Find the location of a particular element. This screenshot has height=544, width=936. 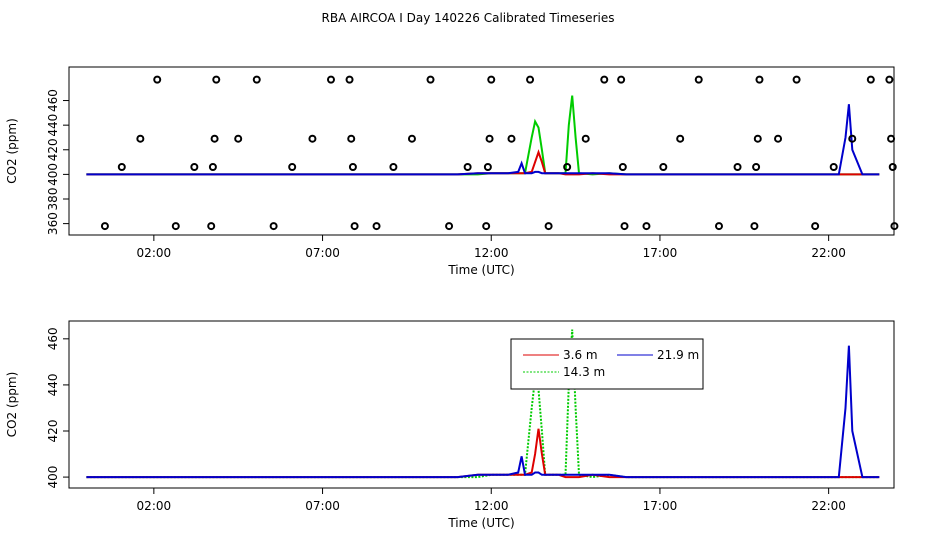

series-line-21-9-mm is located at coordinates (483, 140).